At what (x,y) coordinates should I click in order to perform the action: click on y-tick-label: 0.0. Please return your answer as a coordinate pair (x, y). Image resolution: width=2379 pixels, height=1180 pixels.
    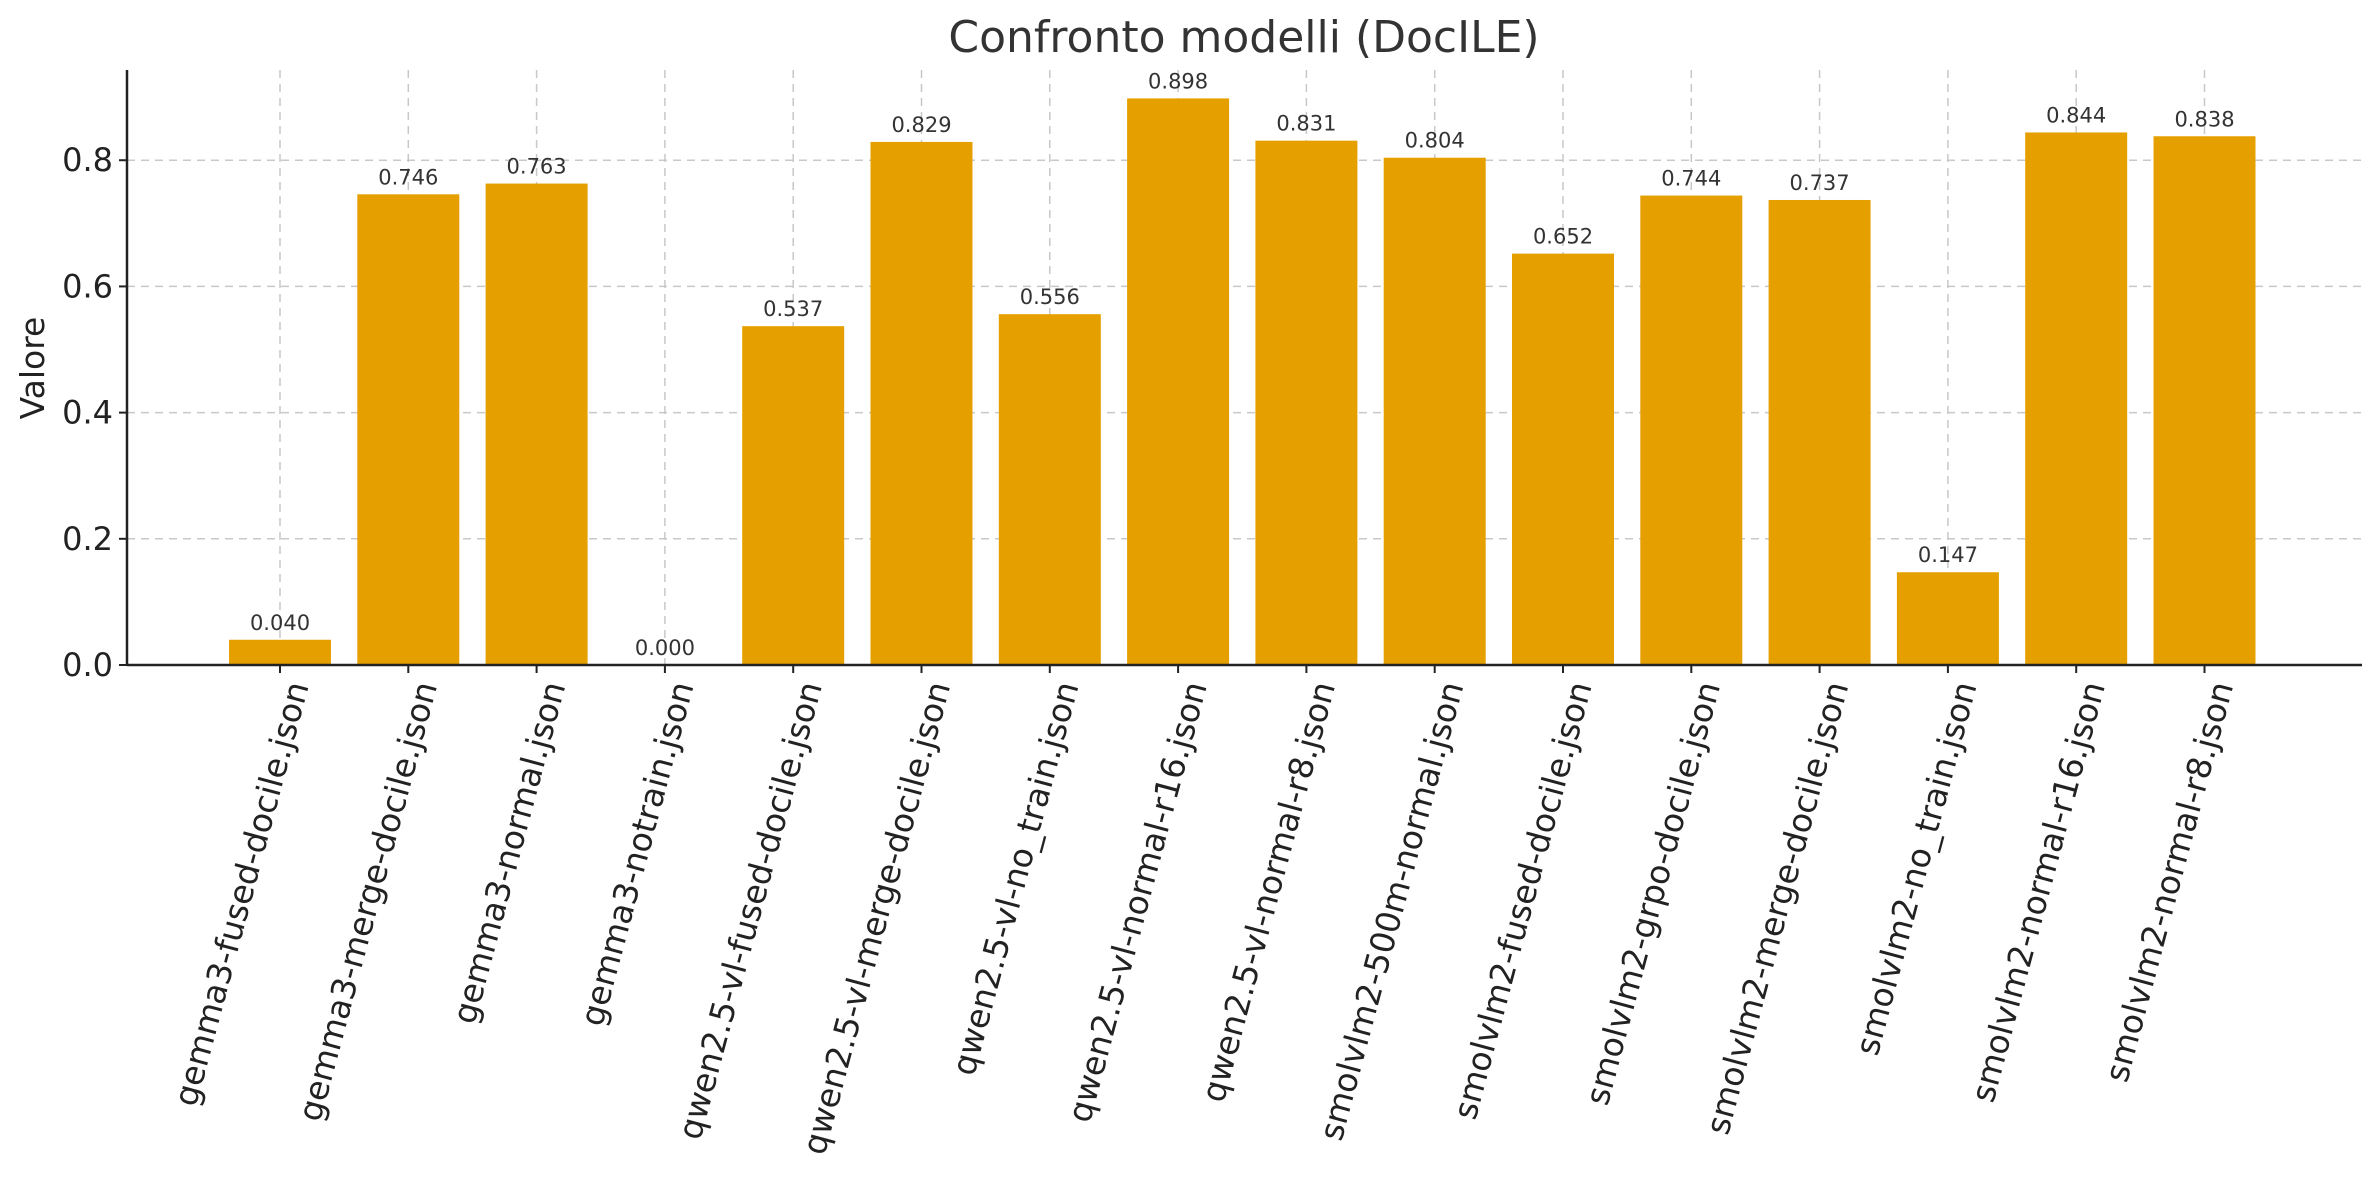
    Looking at the image, I should click on (87, 665).